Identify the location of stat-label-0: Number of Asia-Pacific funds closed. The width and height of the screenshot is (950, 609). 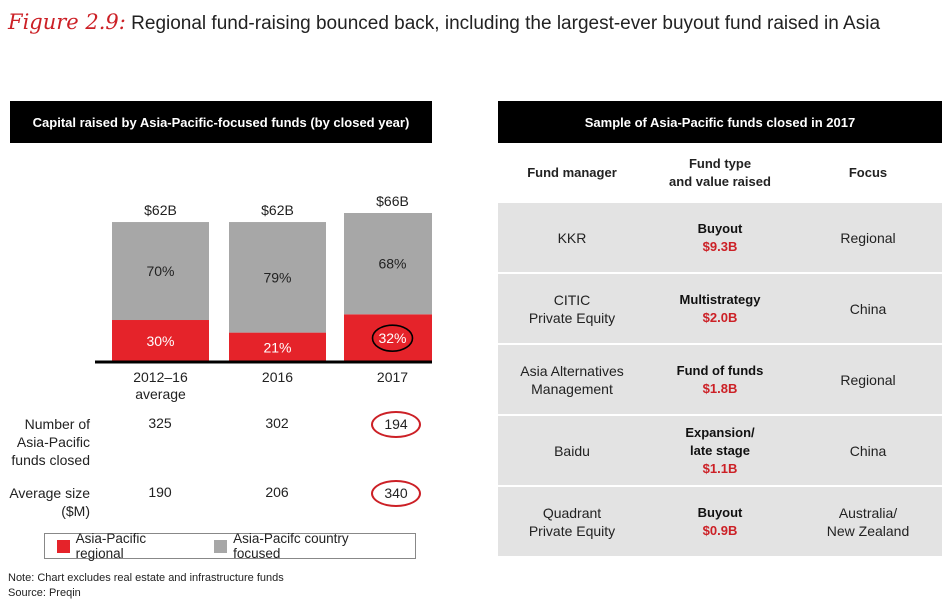
(45, 442).